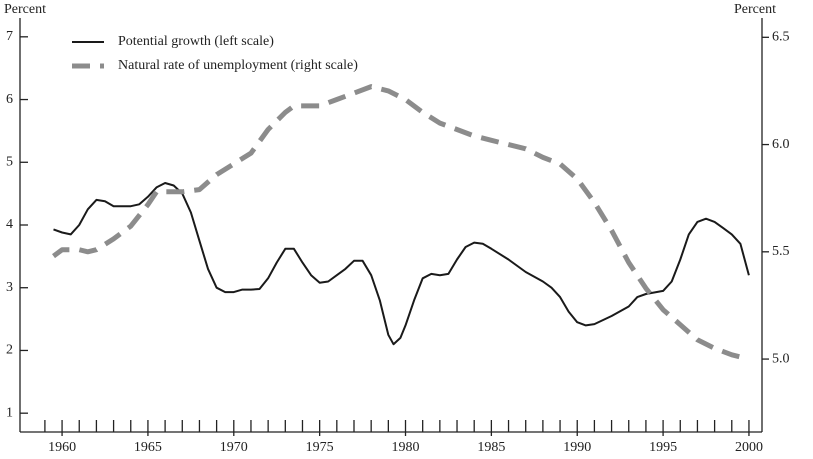 The height and width of the screenshot is (459, 813). I want to click on x-tick-label: 1990, so click(577, 447).